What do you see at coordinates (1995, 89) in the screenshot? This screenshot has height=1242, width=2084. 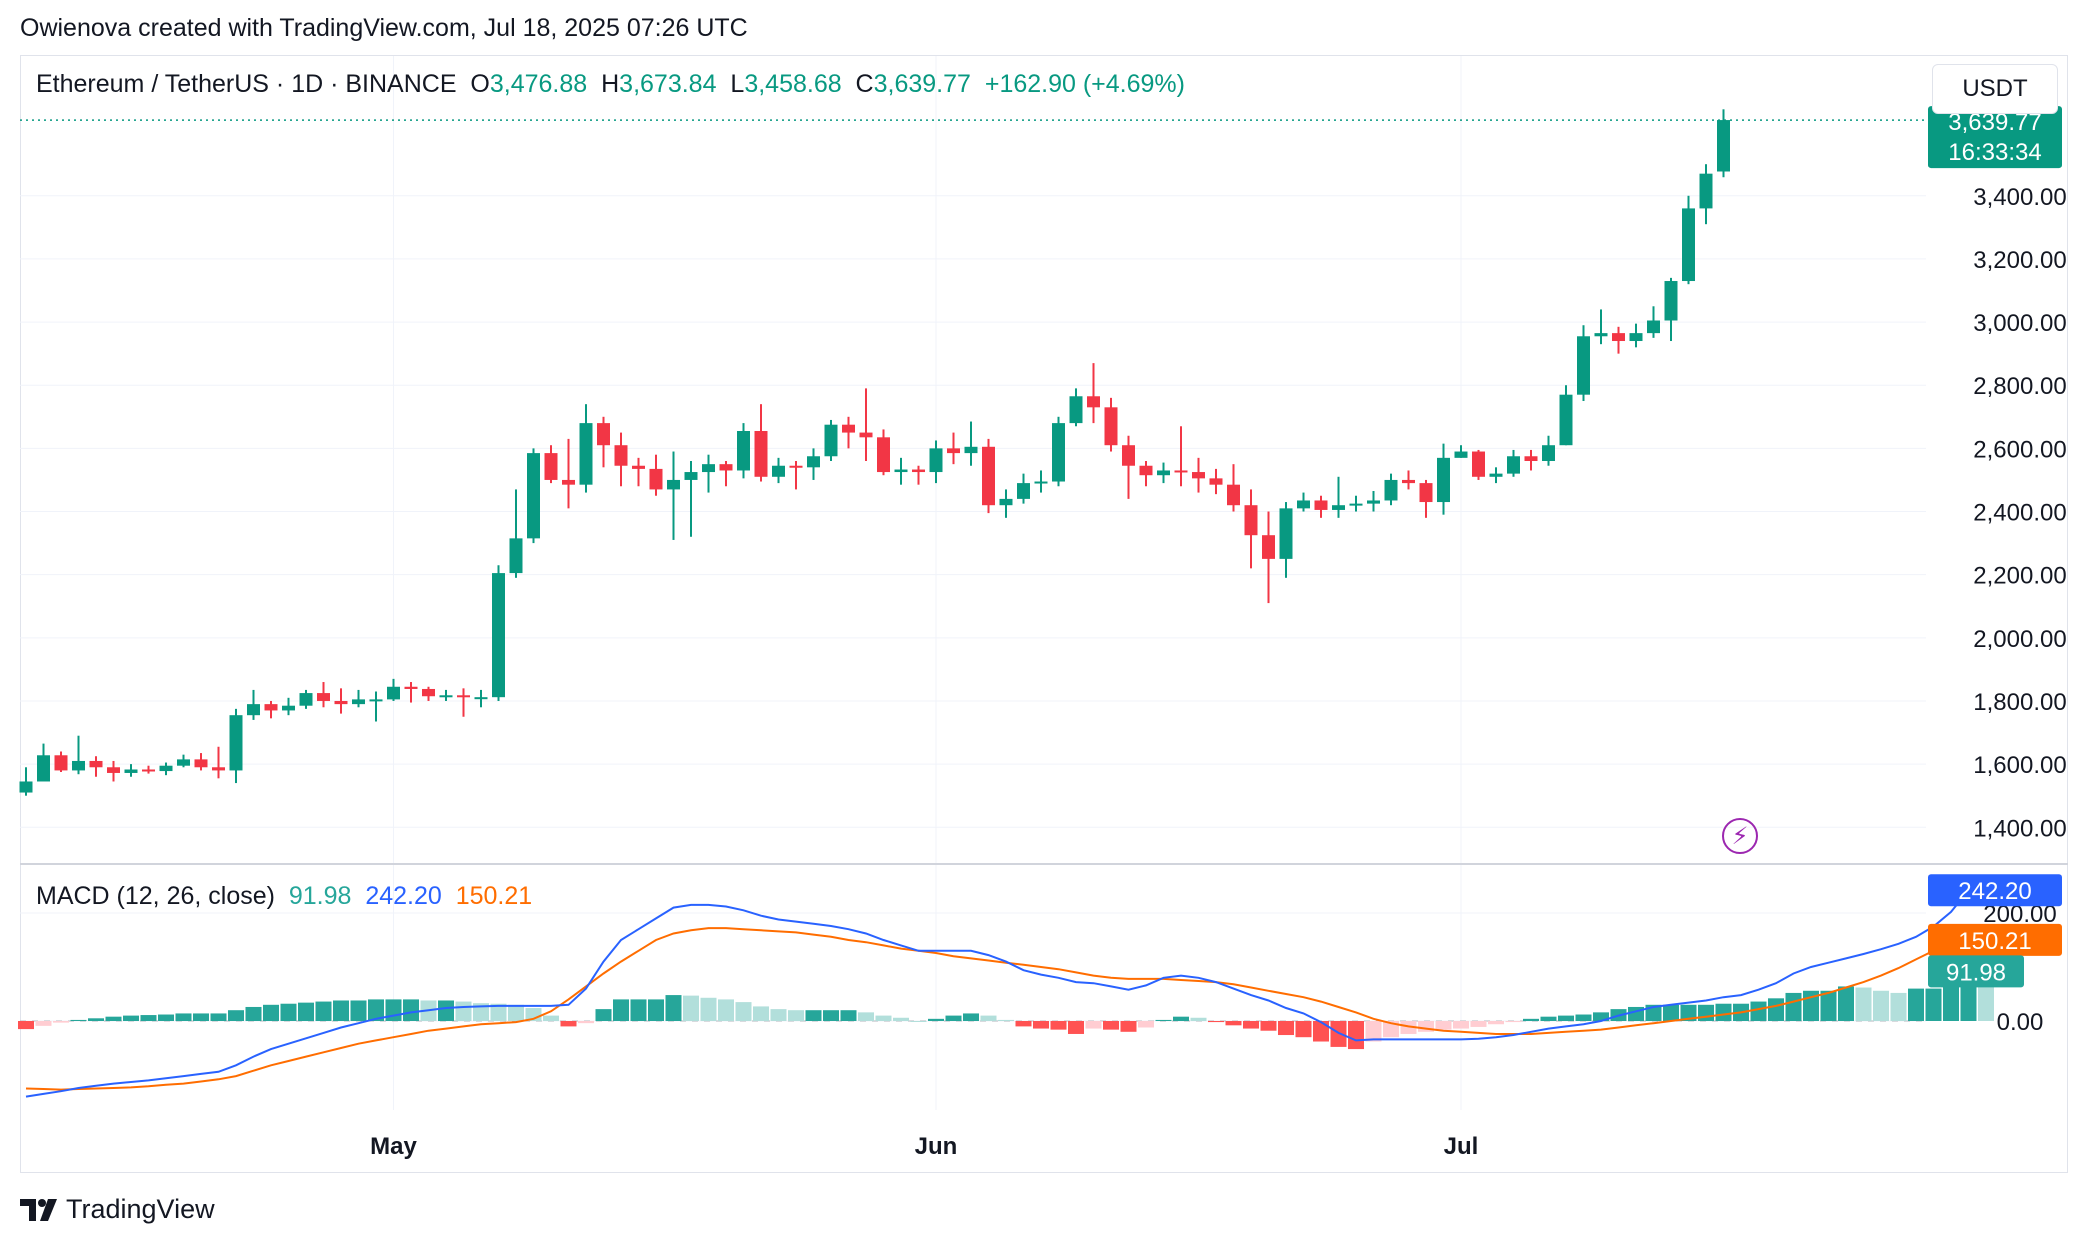 I see `currency-selector: USDT` at bounding box center [1995, 89].